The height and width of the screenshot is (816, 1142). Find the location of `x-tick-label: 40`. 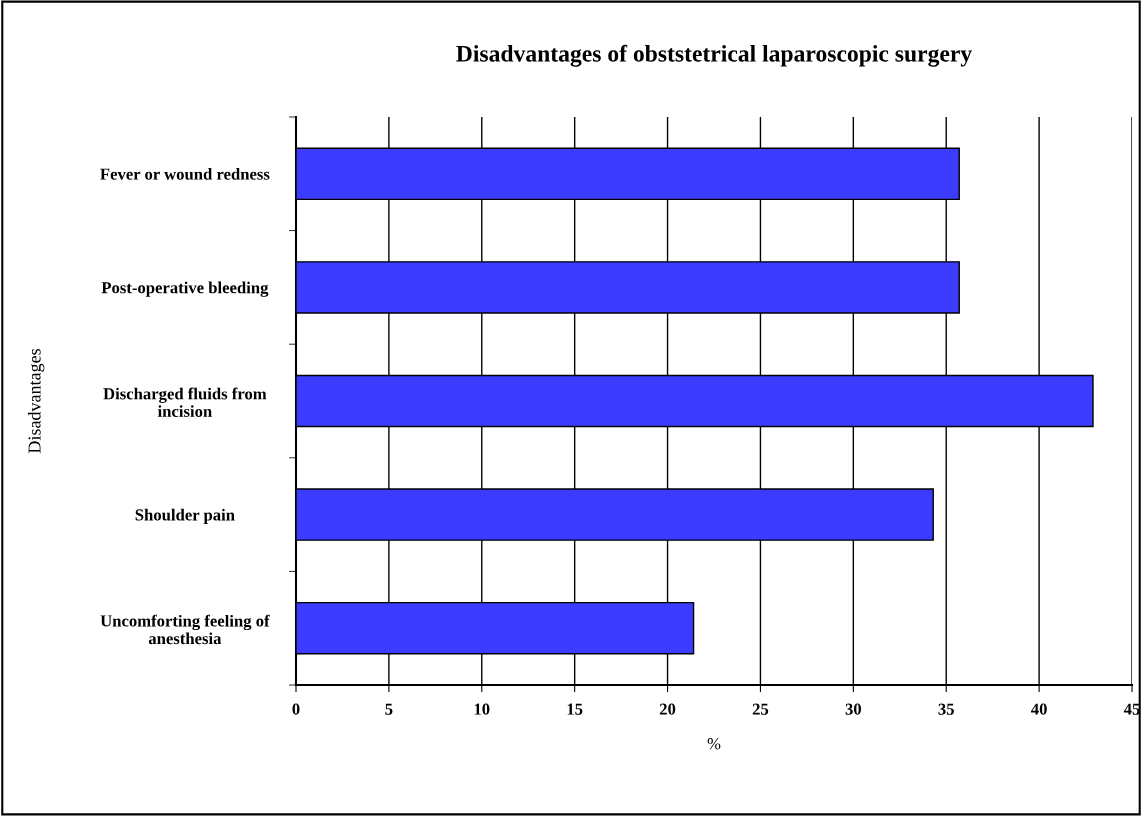

x-tick-label: 40 is located at coordinates (1039, 709).